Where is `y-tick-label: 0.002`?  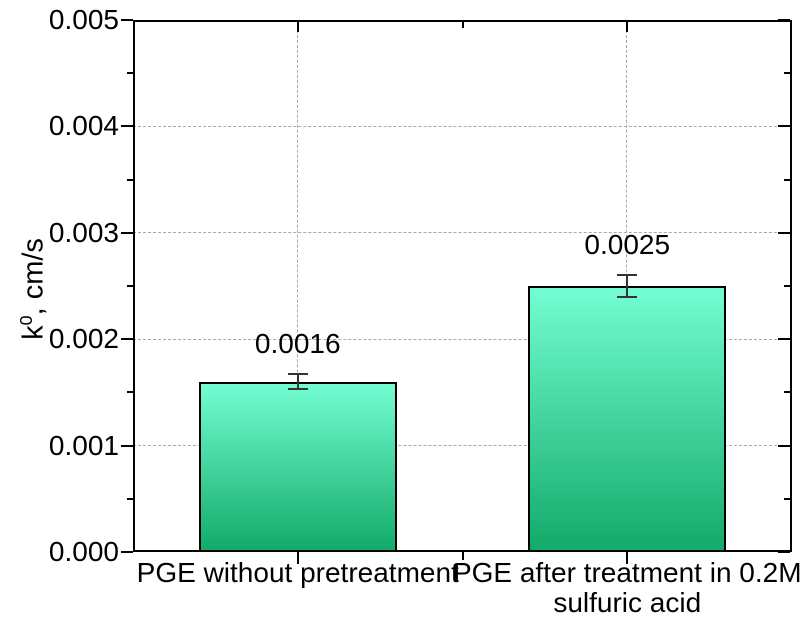 y-tick-label: 0.002 is located at coordinates (83, 339).